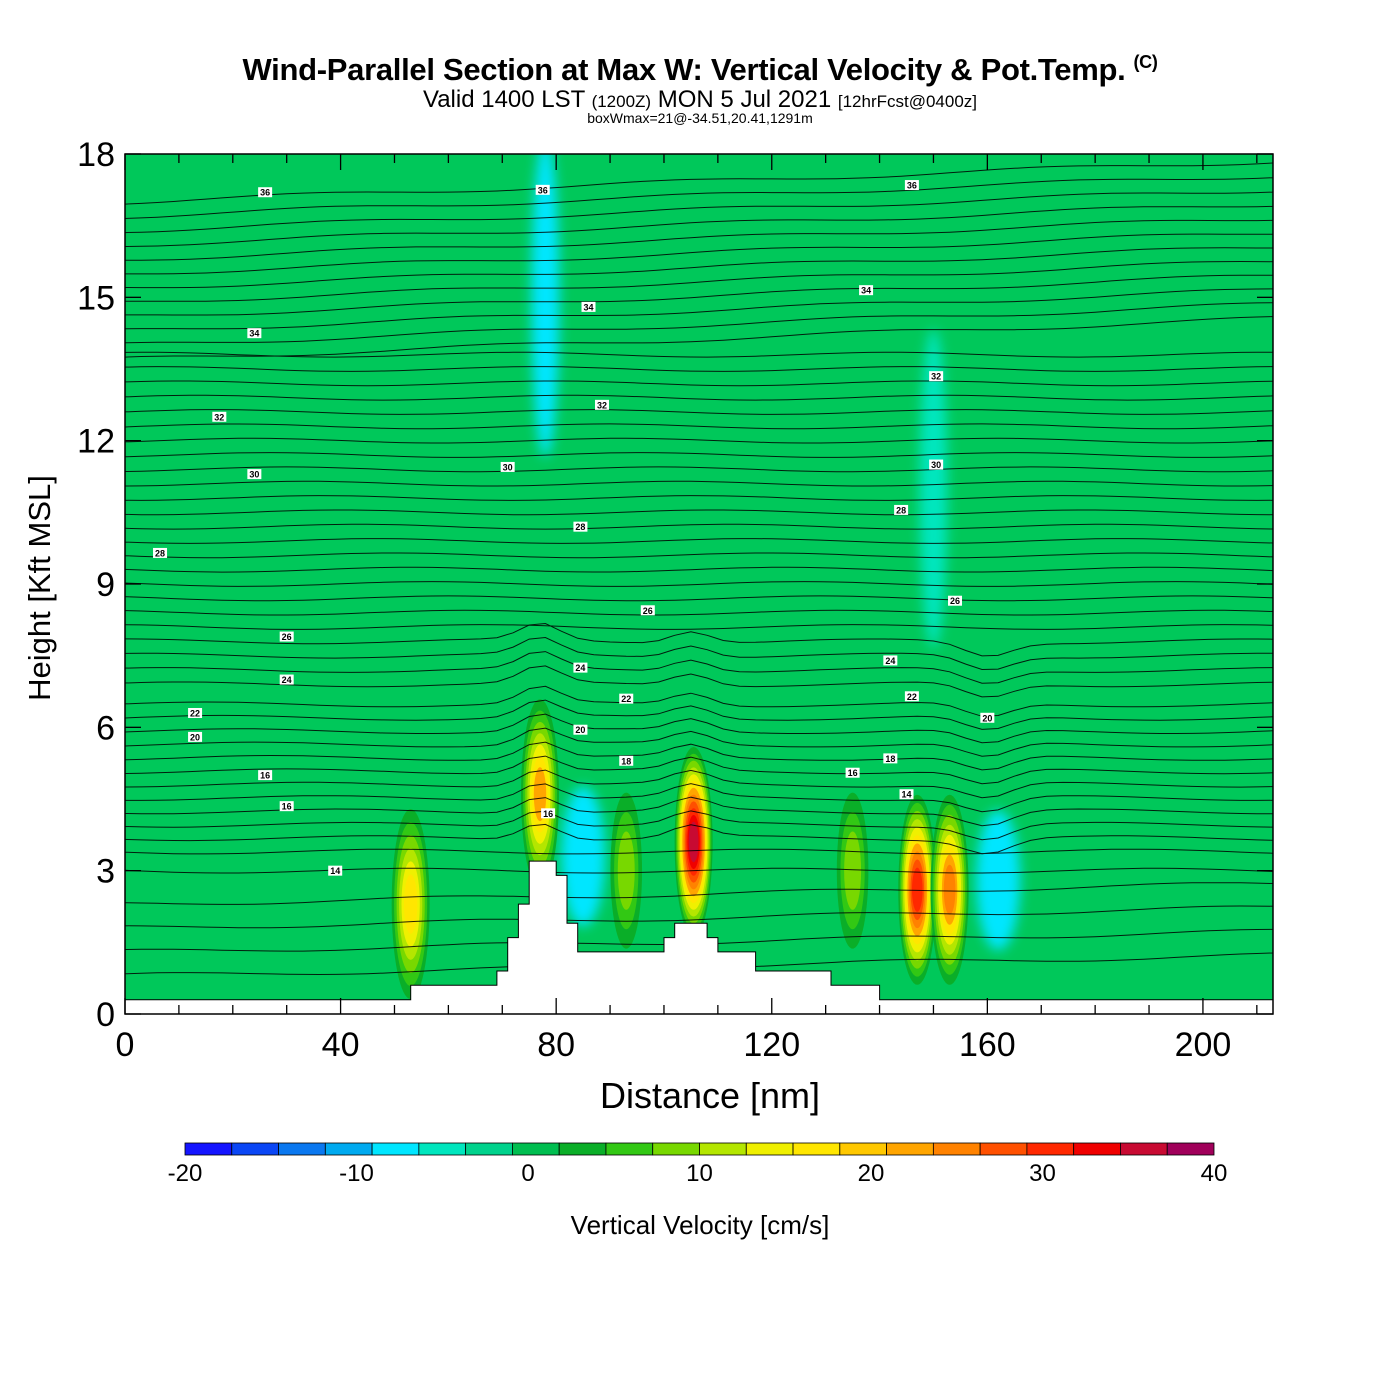  What do you see at coordinates (890, 758) in the screenshot?
I see `isentrope-label: 18` at bounding box center [890, 758].